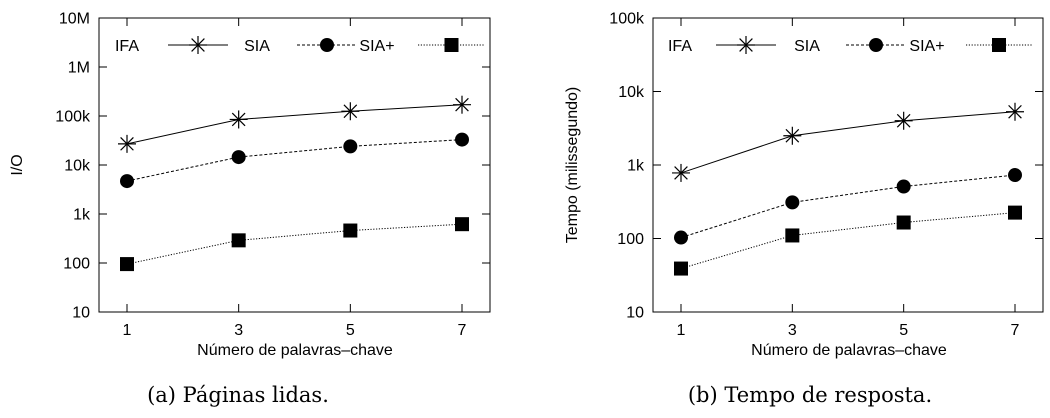 The image size is (1050, 418). What do you see at coordinates (17, 164) in the screenshot?
I see `y-axis-label: I/O` at bounding box center [17, 164].